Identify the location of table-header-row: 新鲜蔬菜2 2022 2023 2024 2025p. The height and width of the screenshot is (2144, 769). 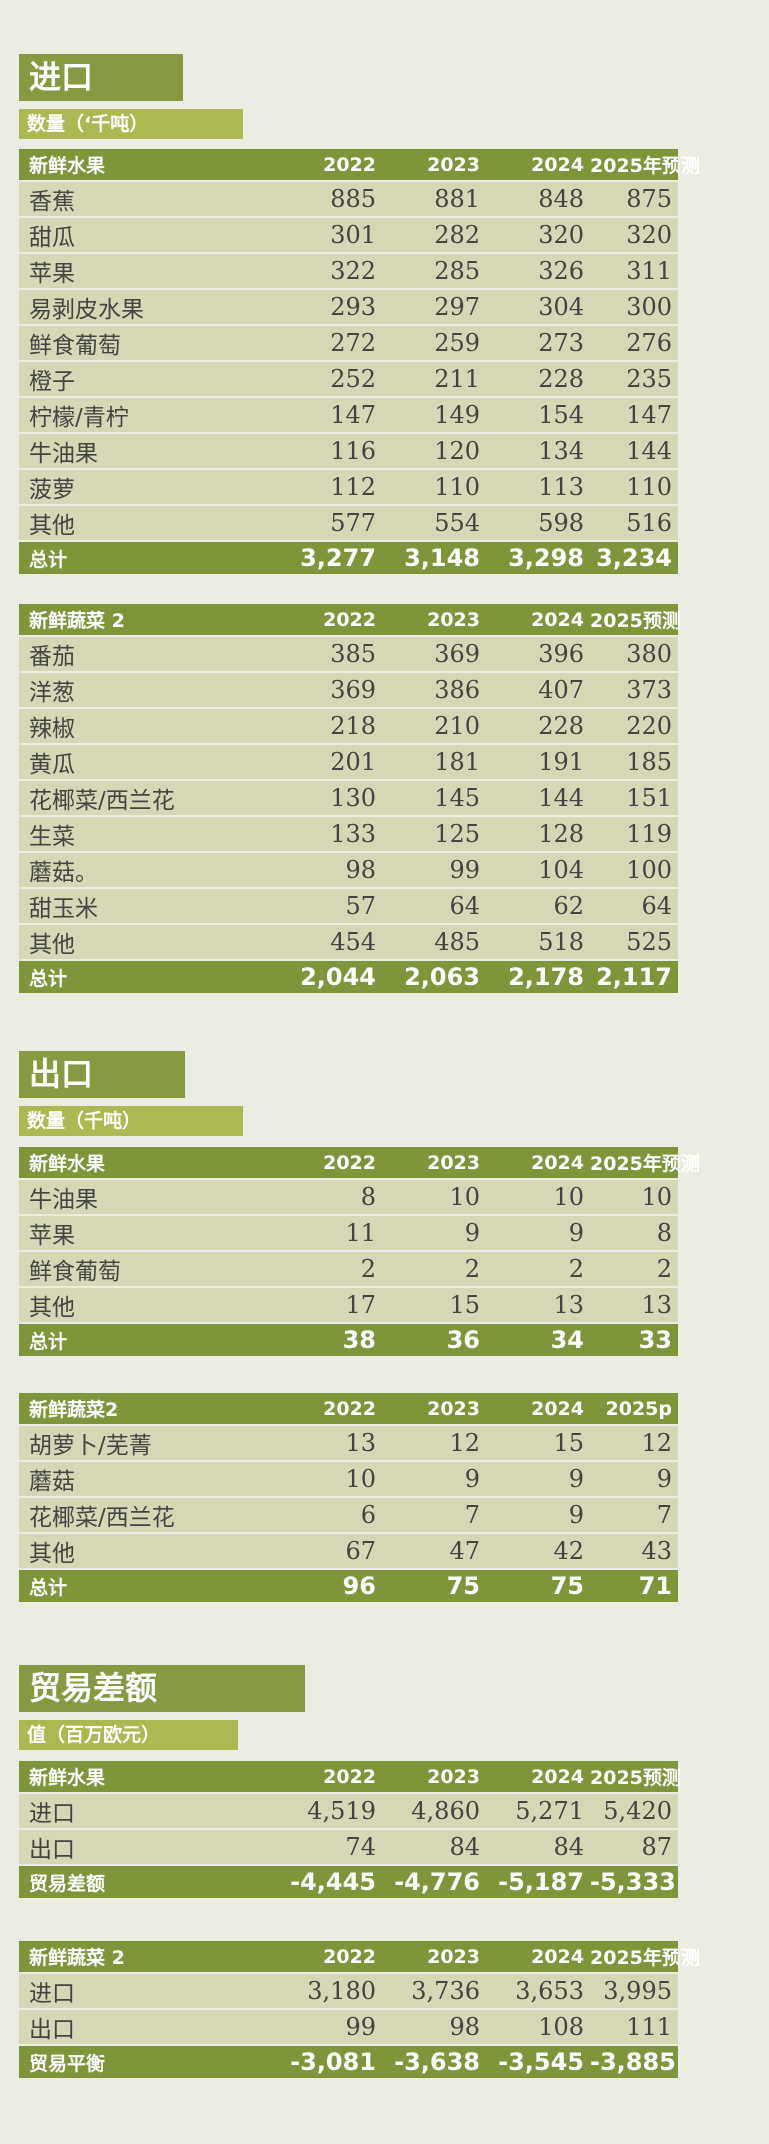
(348, 1409).